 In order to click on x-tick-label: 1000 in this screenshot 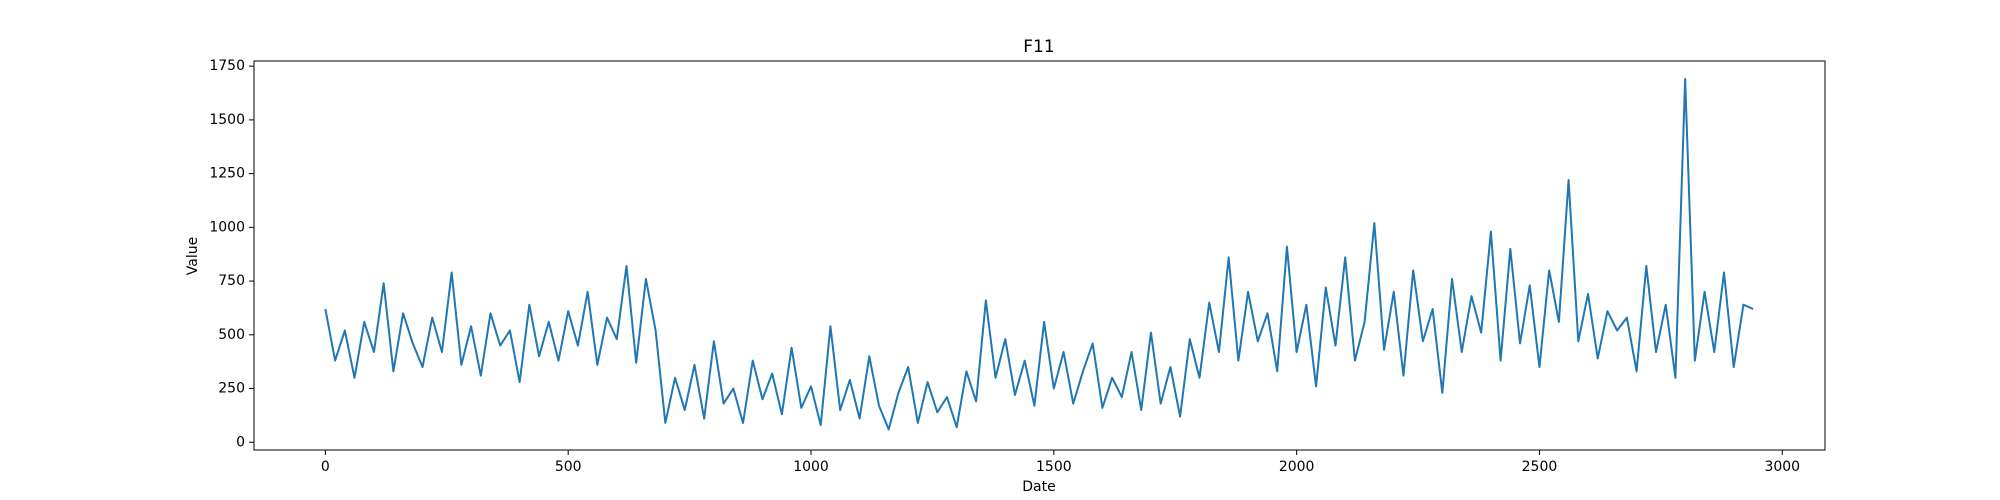, I will do `click(811, 467)`.